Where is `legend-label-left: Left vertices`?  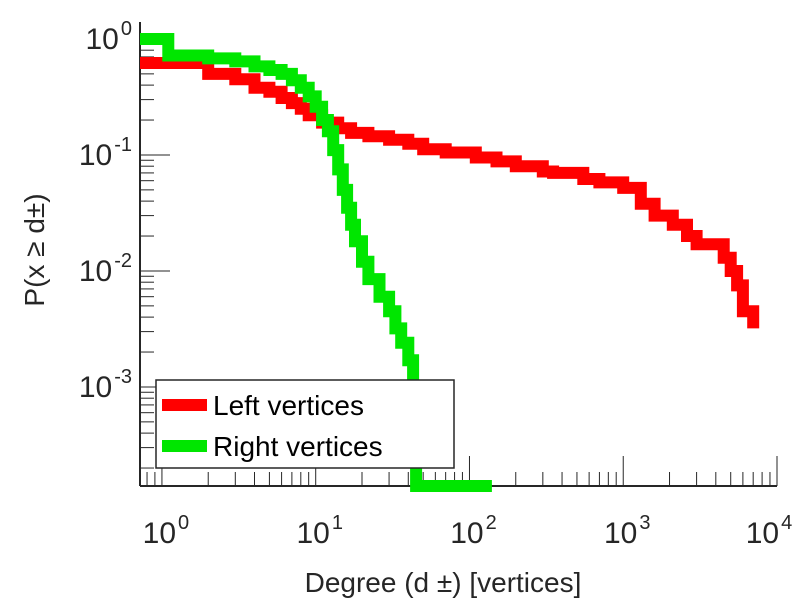 legend-label-left: Left vertices is located at coordinates (288, 405).